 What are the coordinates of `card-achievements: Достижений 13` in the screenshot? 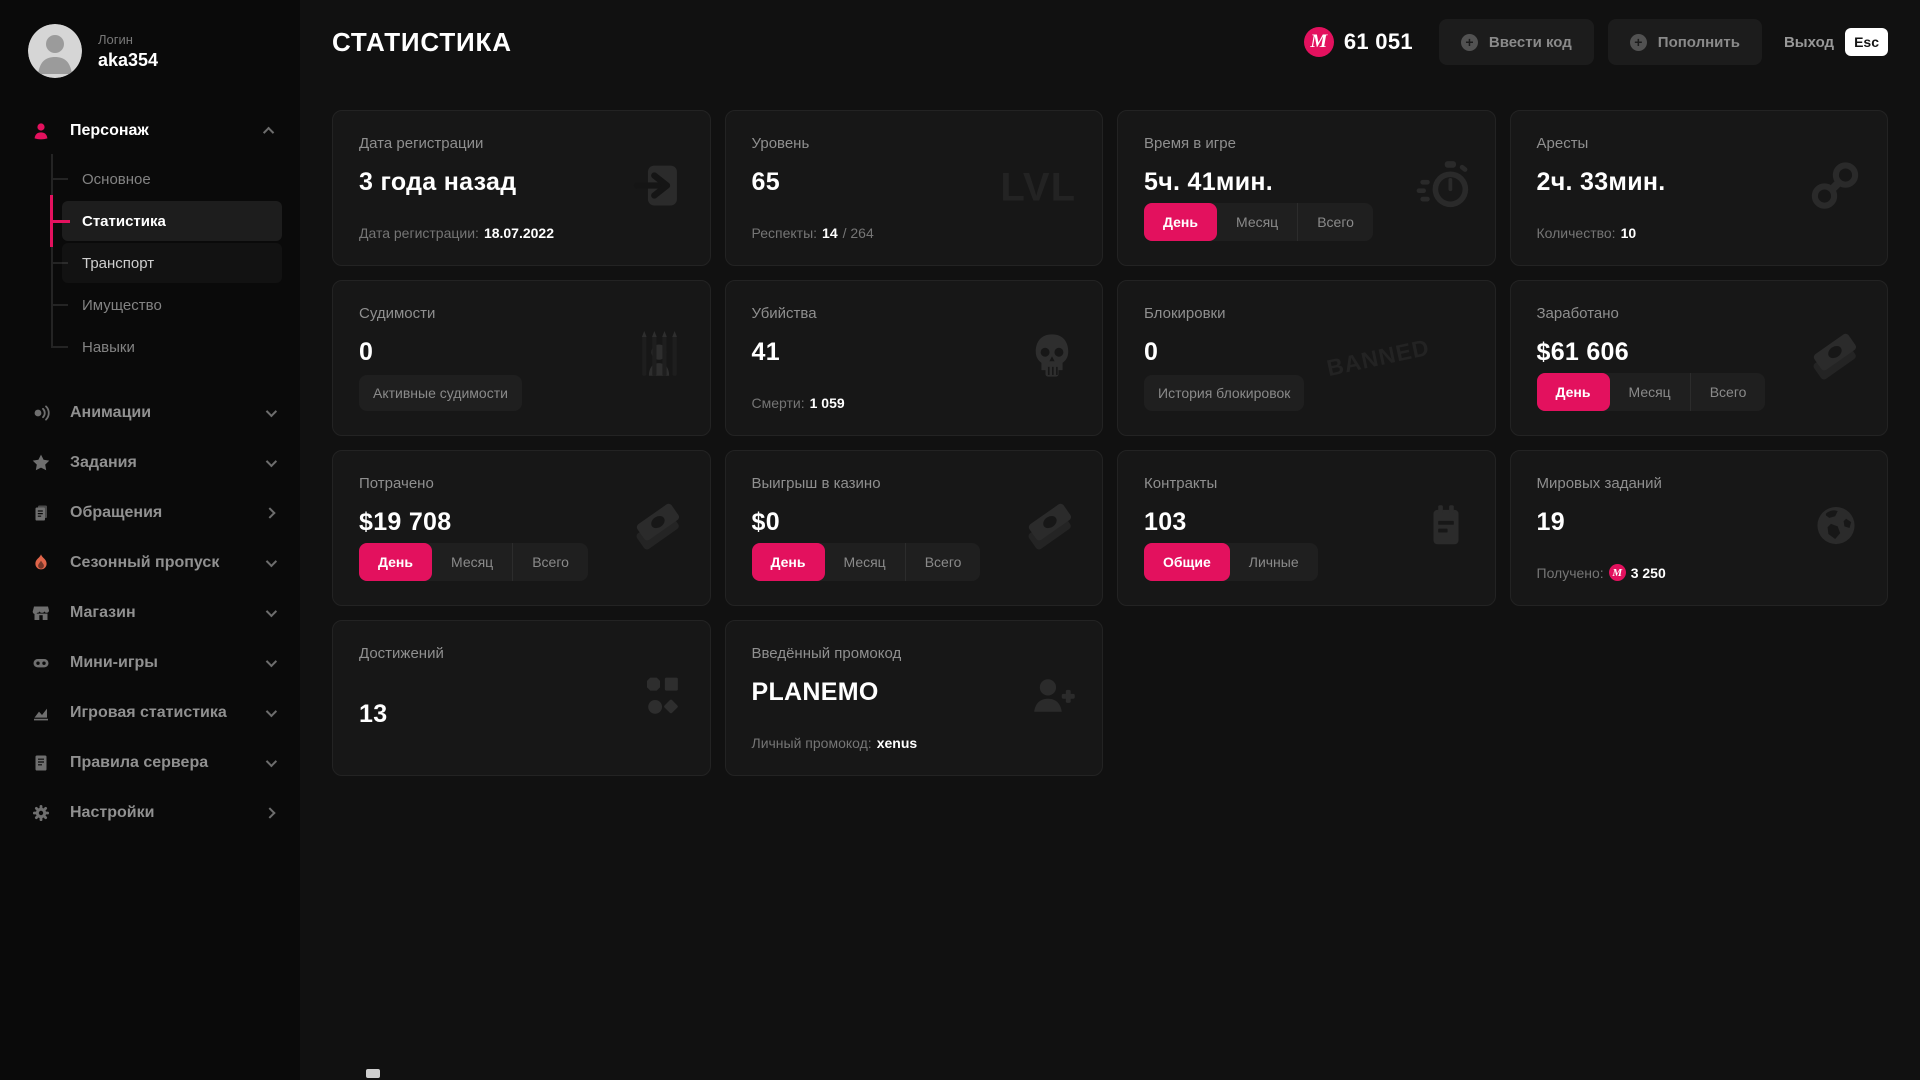 It's located at (521, 698).